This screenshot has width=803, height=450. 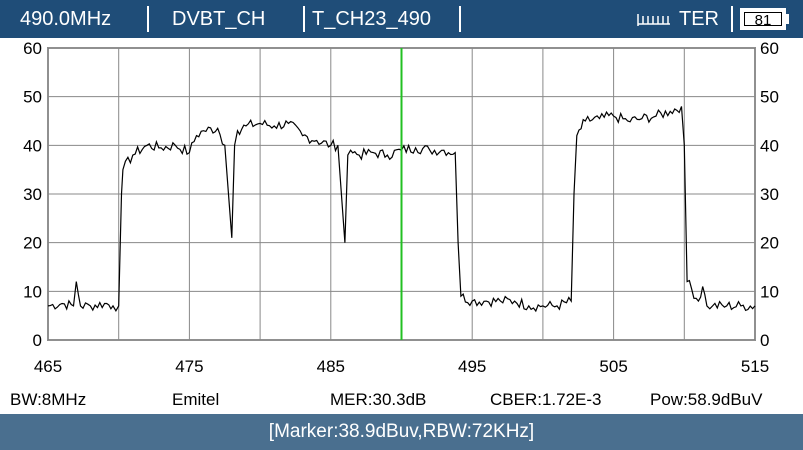 I want to click on channel-readout: T_CH23_490, so click(x=371, y=19).